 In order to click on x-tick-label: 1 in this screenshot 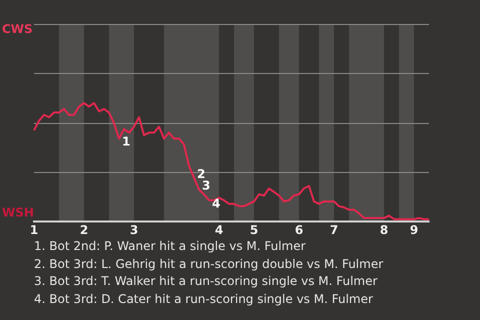, I will do `click(34, 229)`.